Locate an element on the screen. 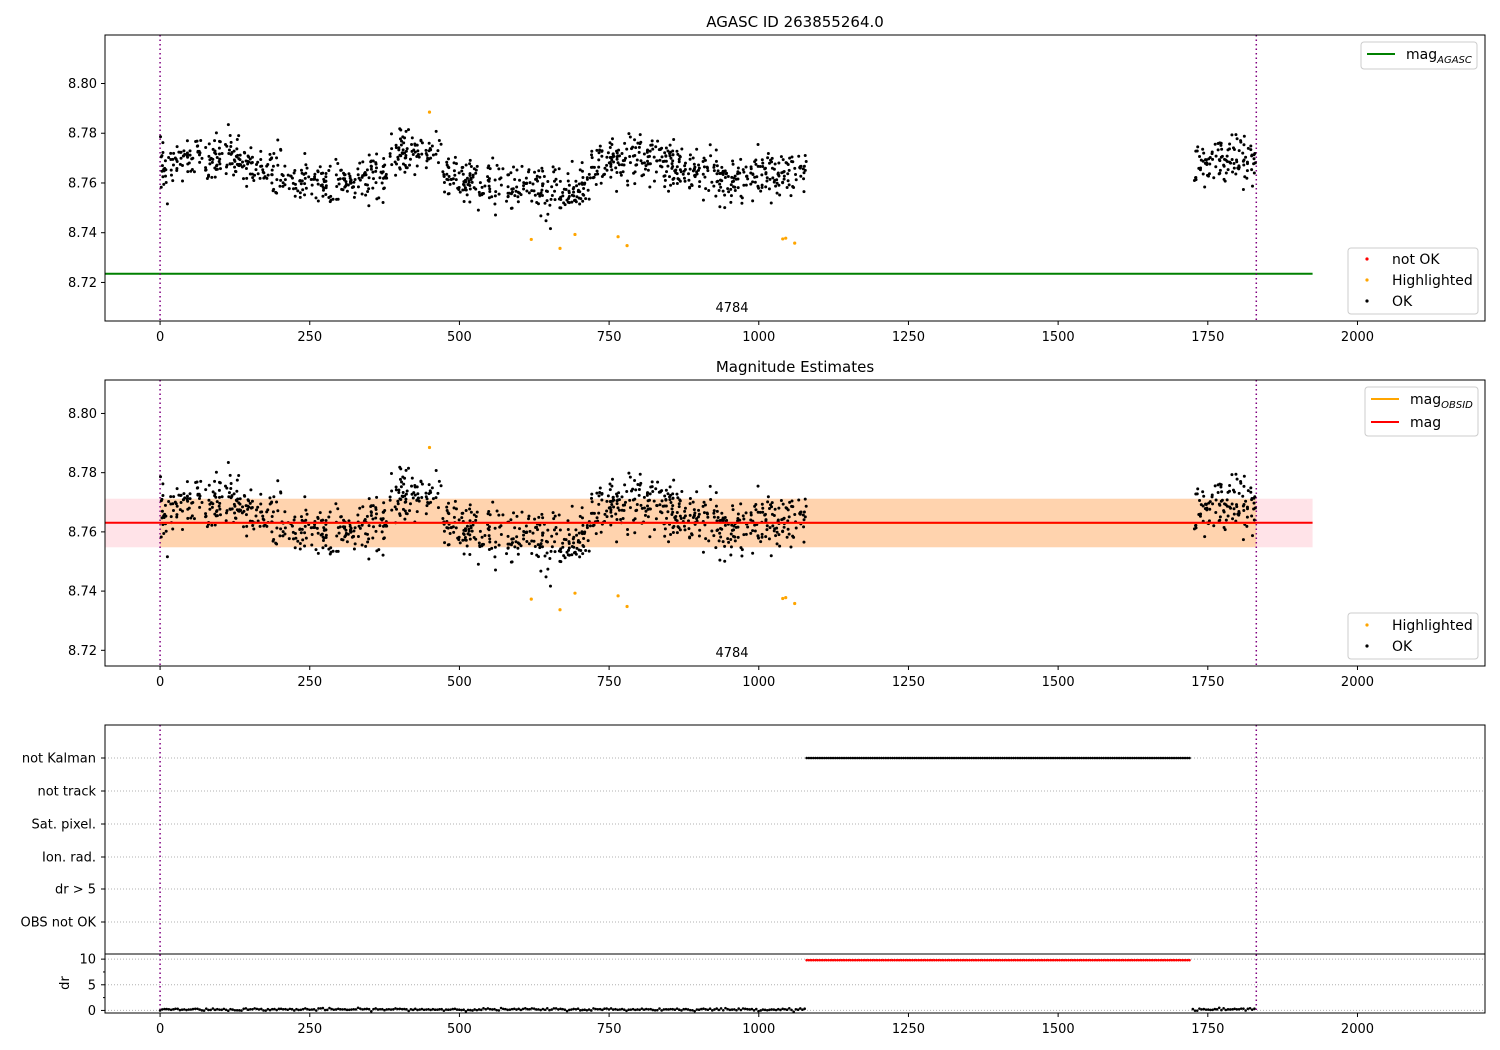  legend-top: magOBSID mag is located at coordinates (1421, 411).